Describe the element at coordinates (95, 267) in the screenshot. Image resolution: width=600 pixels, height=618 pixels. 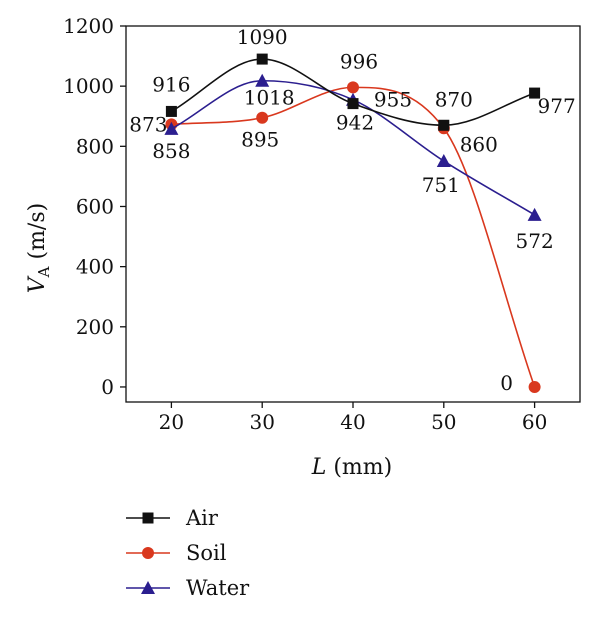
I see `y-tick-label-400: 400` at that location.